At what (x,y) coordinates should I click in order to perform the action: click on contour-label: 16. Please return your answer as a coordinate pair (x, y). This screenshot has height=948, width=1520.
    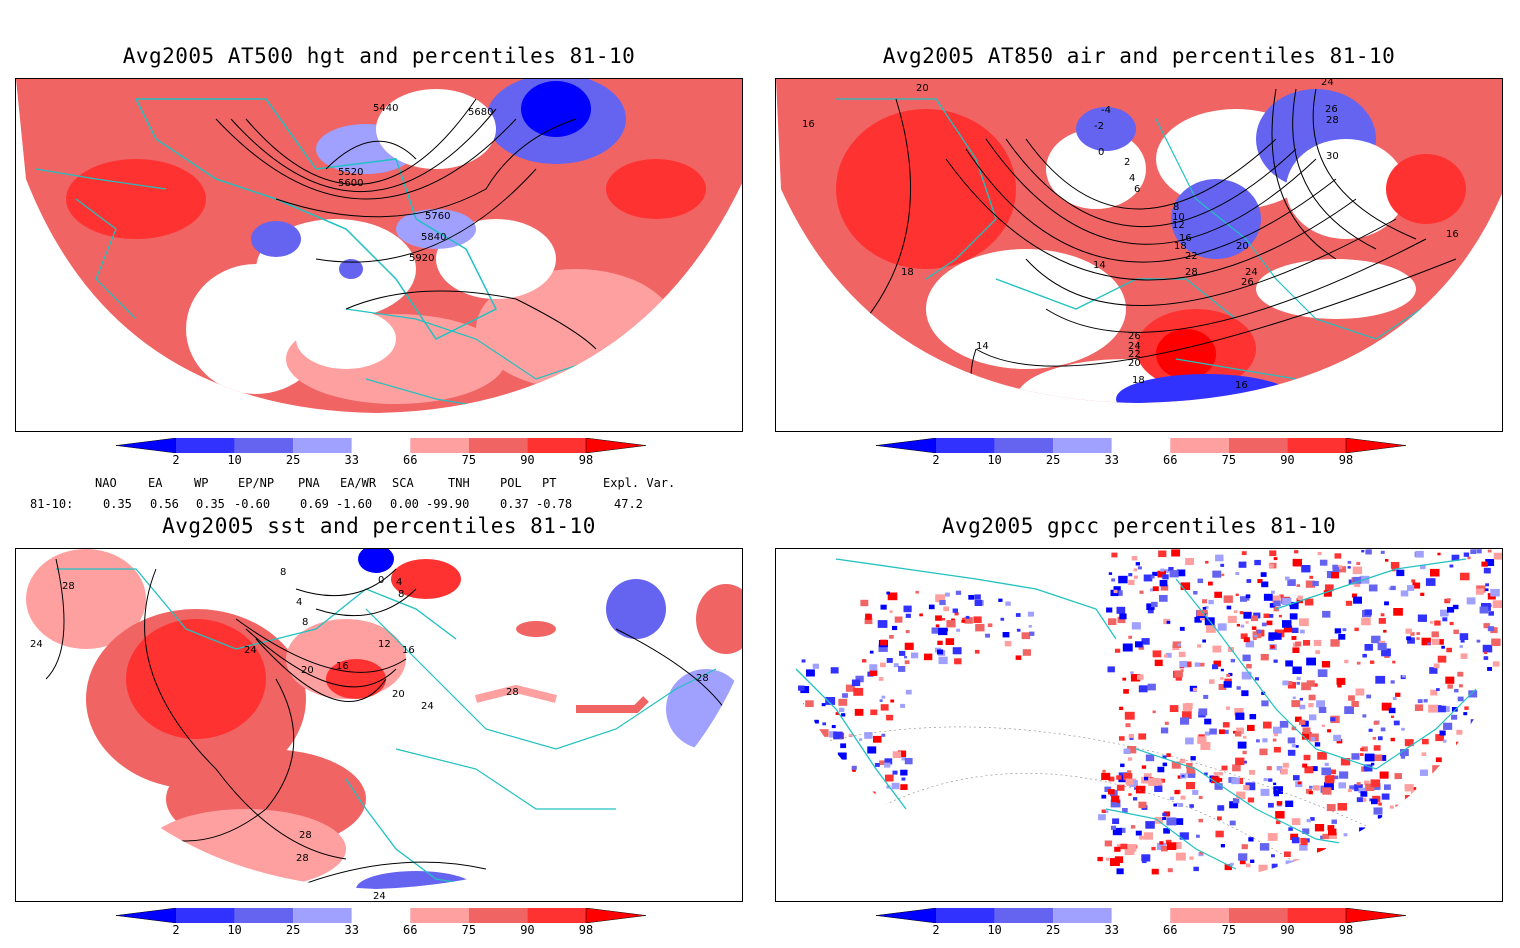
    Looking at the image, I should click on (1241, 385).